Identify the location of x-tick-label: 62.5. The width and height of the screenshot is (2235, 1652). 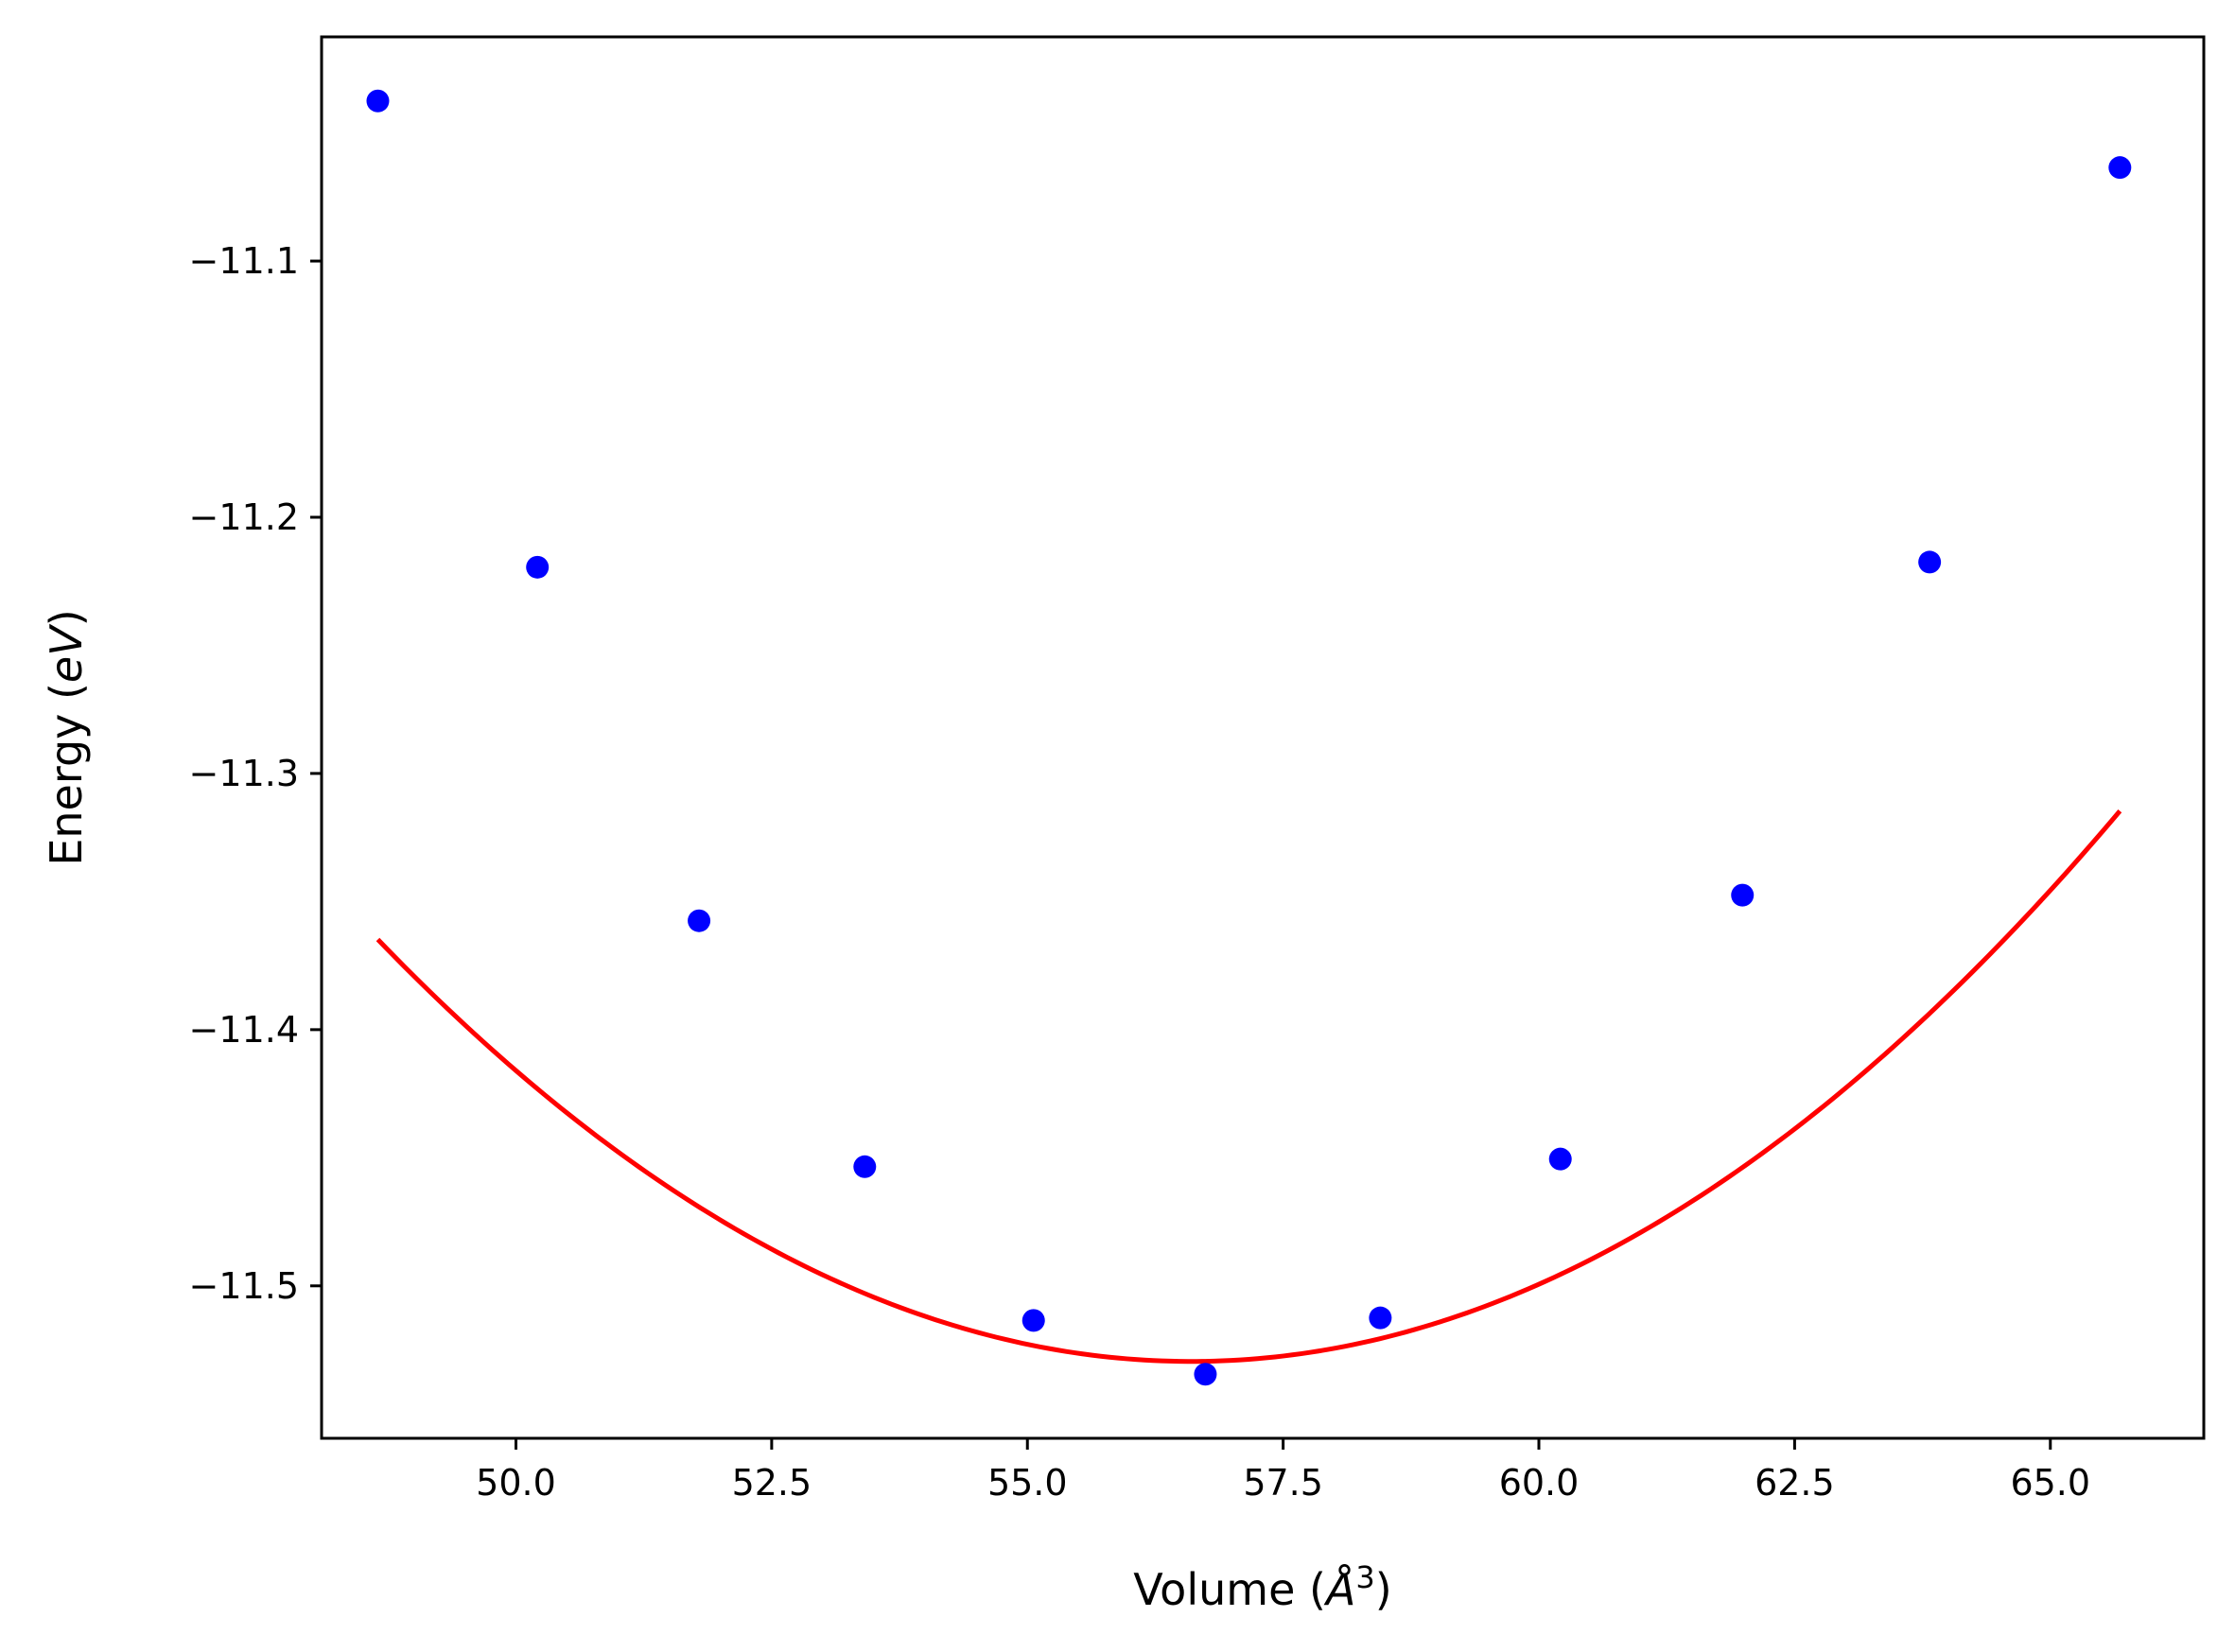
(1795, 1483).